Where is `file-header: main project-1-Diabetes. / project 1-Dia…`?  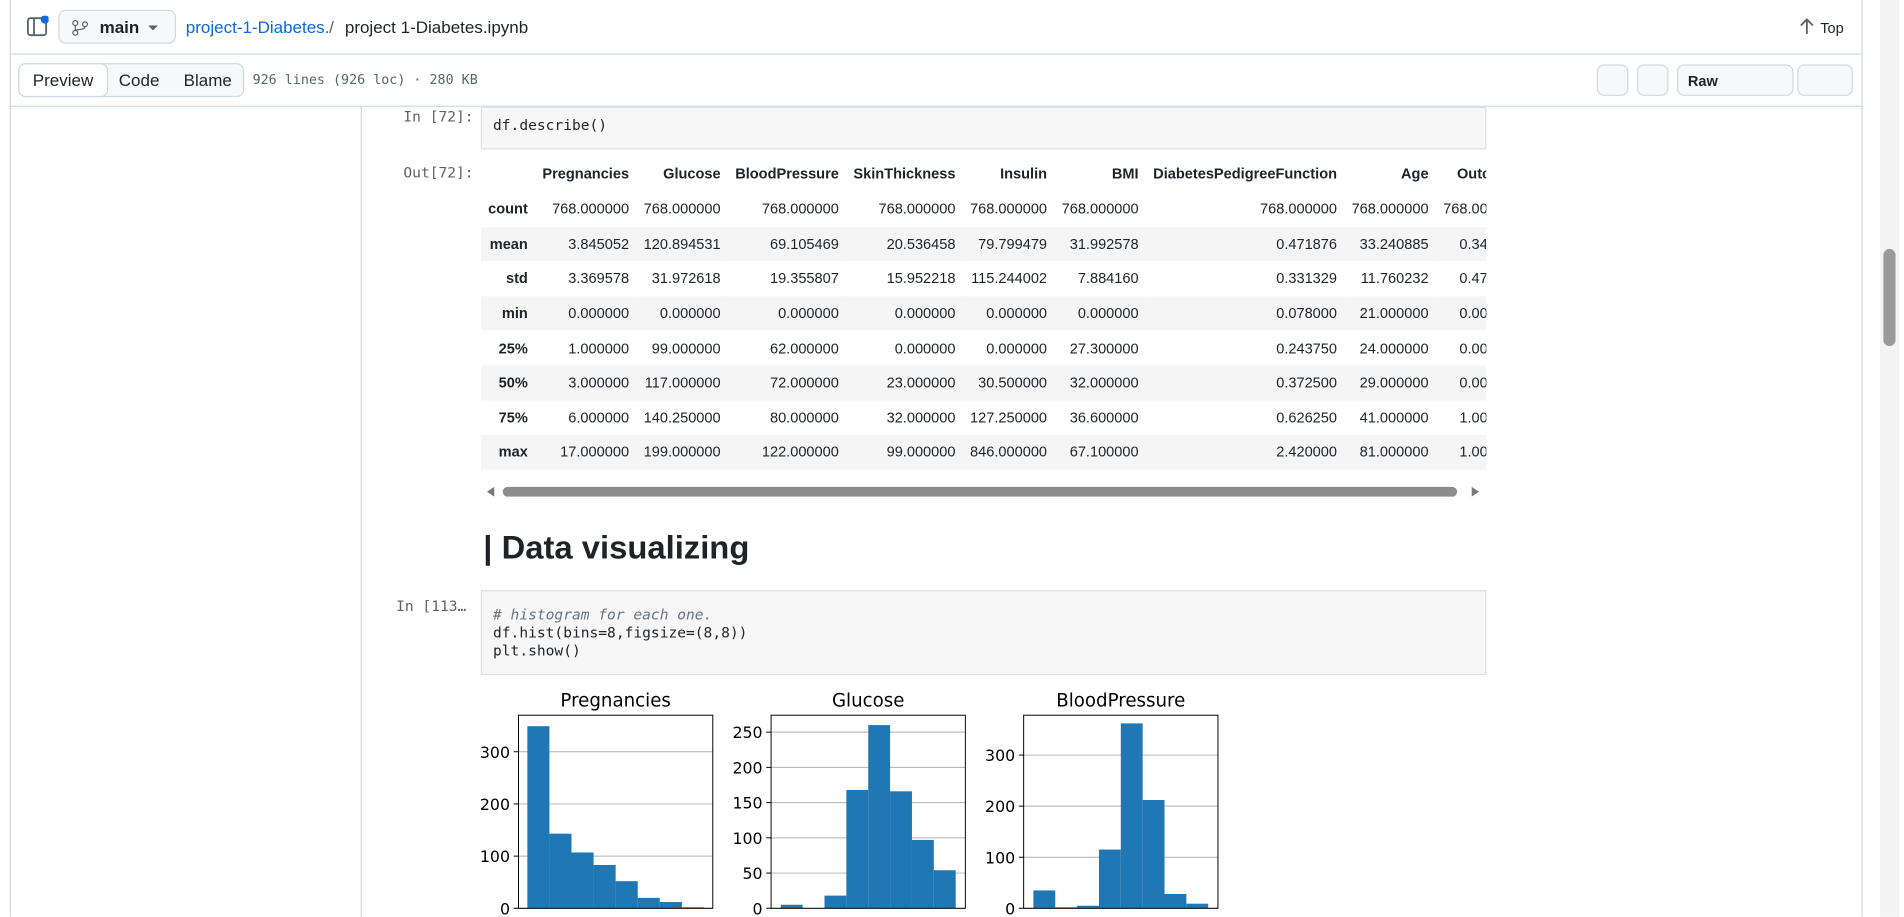 file-header: main project-1-Diabetes. / project 1-Dia… is located at coordinates (935, 27).